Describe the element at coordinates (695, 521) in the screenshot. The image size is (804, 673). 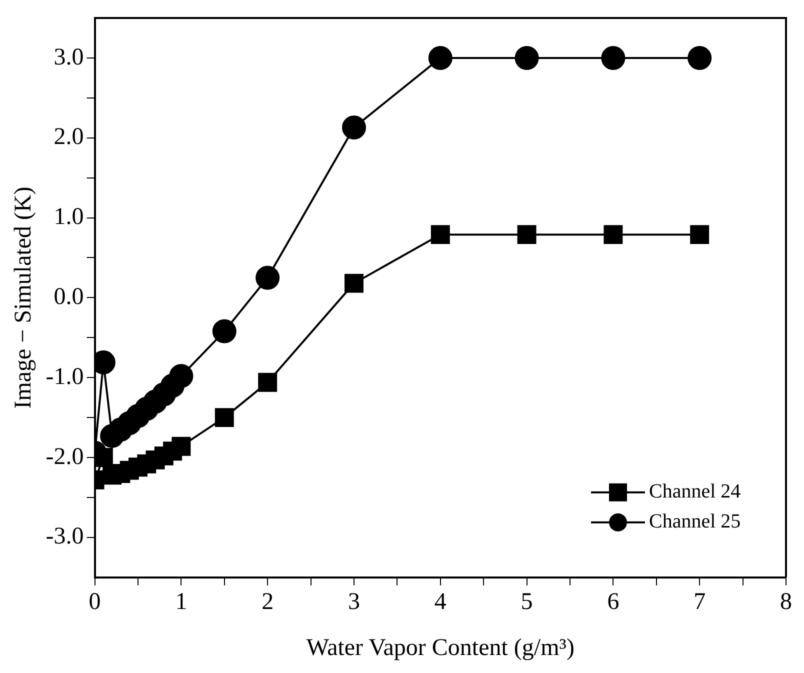
I see `legend-label: Channel 25` at that location.